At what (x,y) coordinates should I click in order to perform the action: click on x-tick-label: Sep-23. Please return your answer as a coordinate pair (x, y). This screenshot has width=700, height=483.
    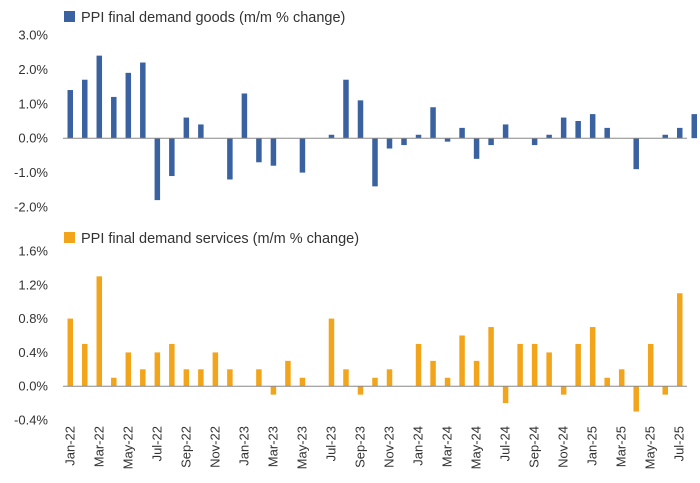
    Looking at the image, I should click on (359, 447).